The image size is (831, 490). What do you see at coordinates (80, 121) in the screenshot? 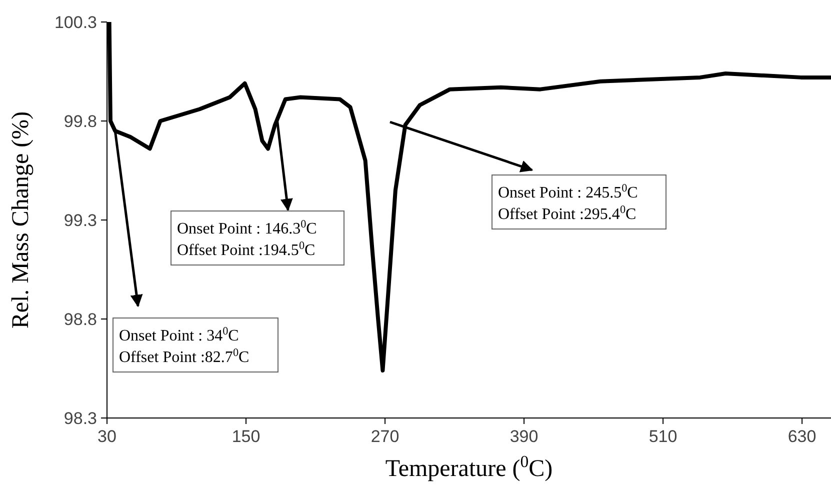
I see `y-tick-label: 99.8` at bounding box center [80, 121].